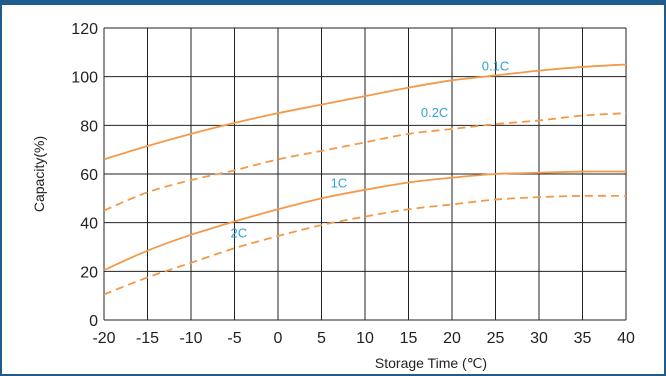 The width and height of the screenshot is (666, 376). What do you see at coordinates (434, 112) in the screenshot?
I see `series-label-0-2C: 0.2C` at bounding box center [434, 112].